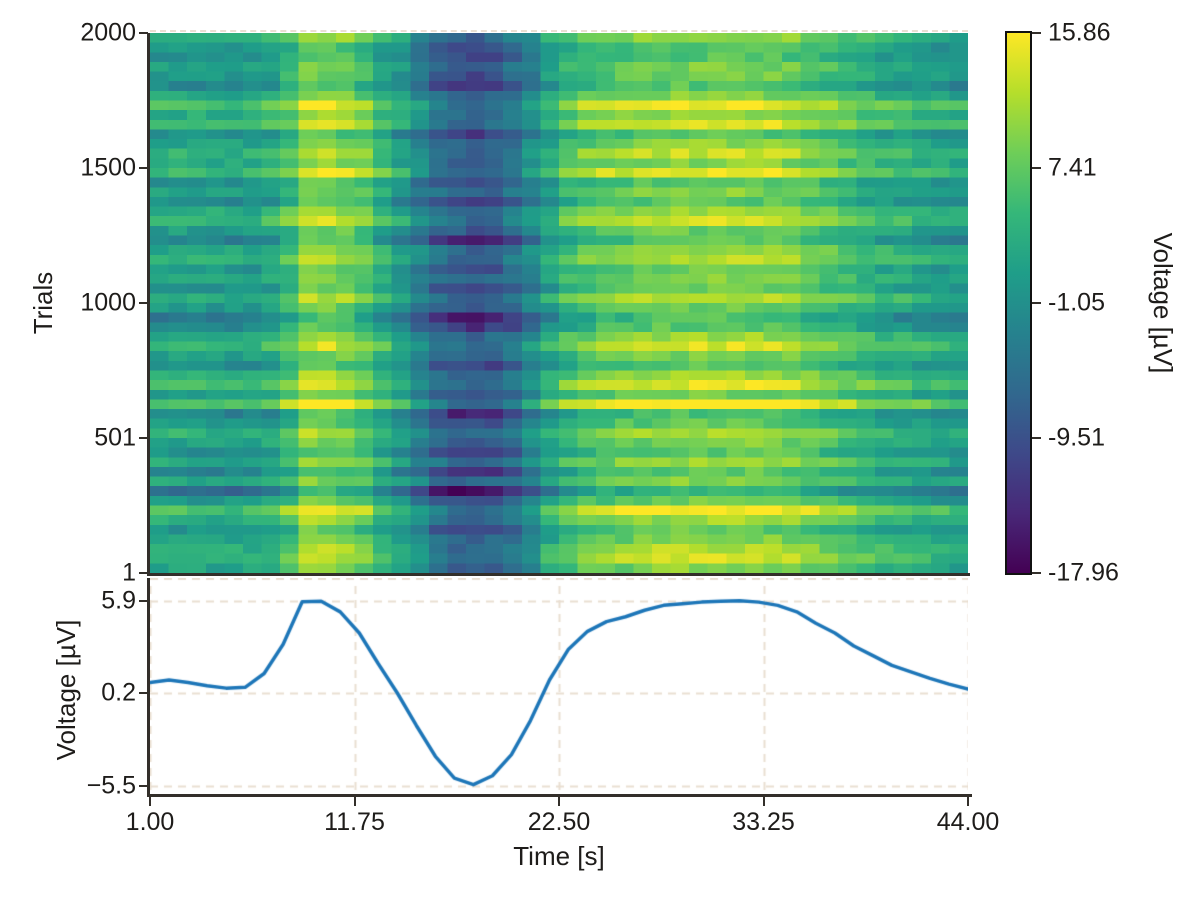 This screenshot has height=900, width=1200. I want to click on heatmap-ytick-label: 1000, so click(108, 302).